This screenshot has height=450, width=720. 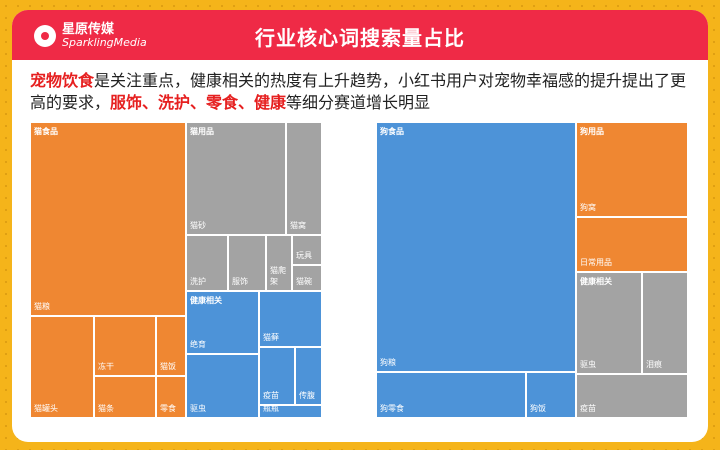 What do you see at coordinates (596, 281) in the screenshot?
I see `dog-health-label: 健康相关` at bounding box center [596, 281].